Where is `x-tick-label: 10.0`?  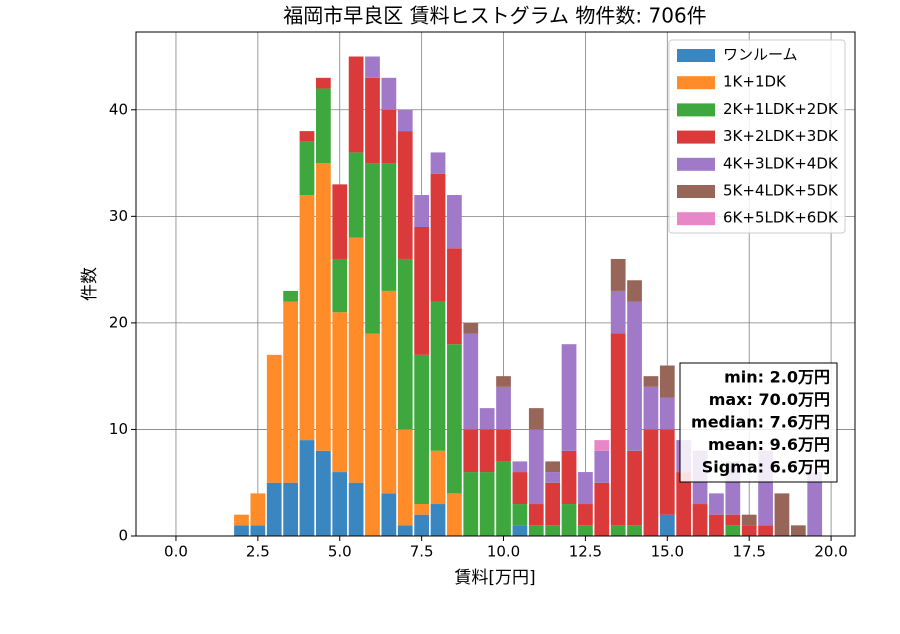
x-tick-label: 10.0 is located at coordinates (503, 552).